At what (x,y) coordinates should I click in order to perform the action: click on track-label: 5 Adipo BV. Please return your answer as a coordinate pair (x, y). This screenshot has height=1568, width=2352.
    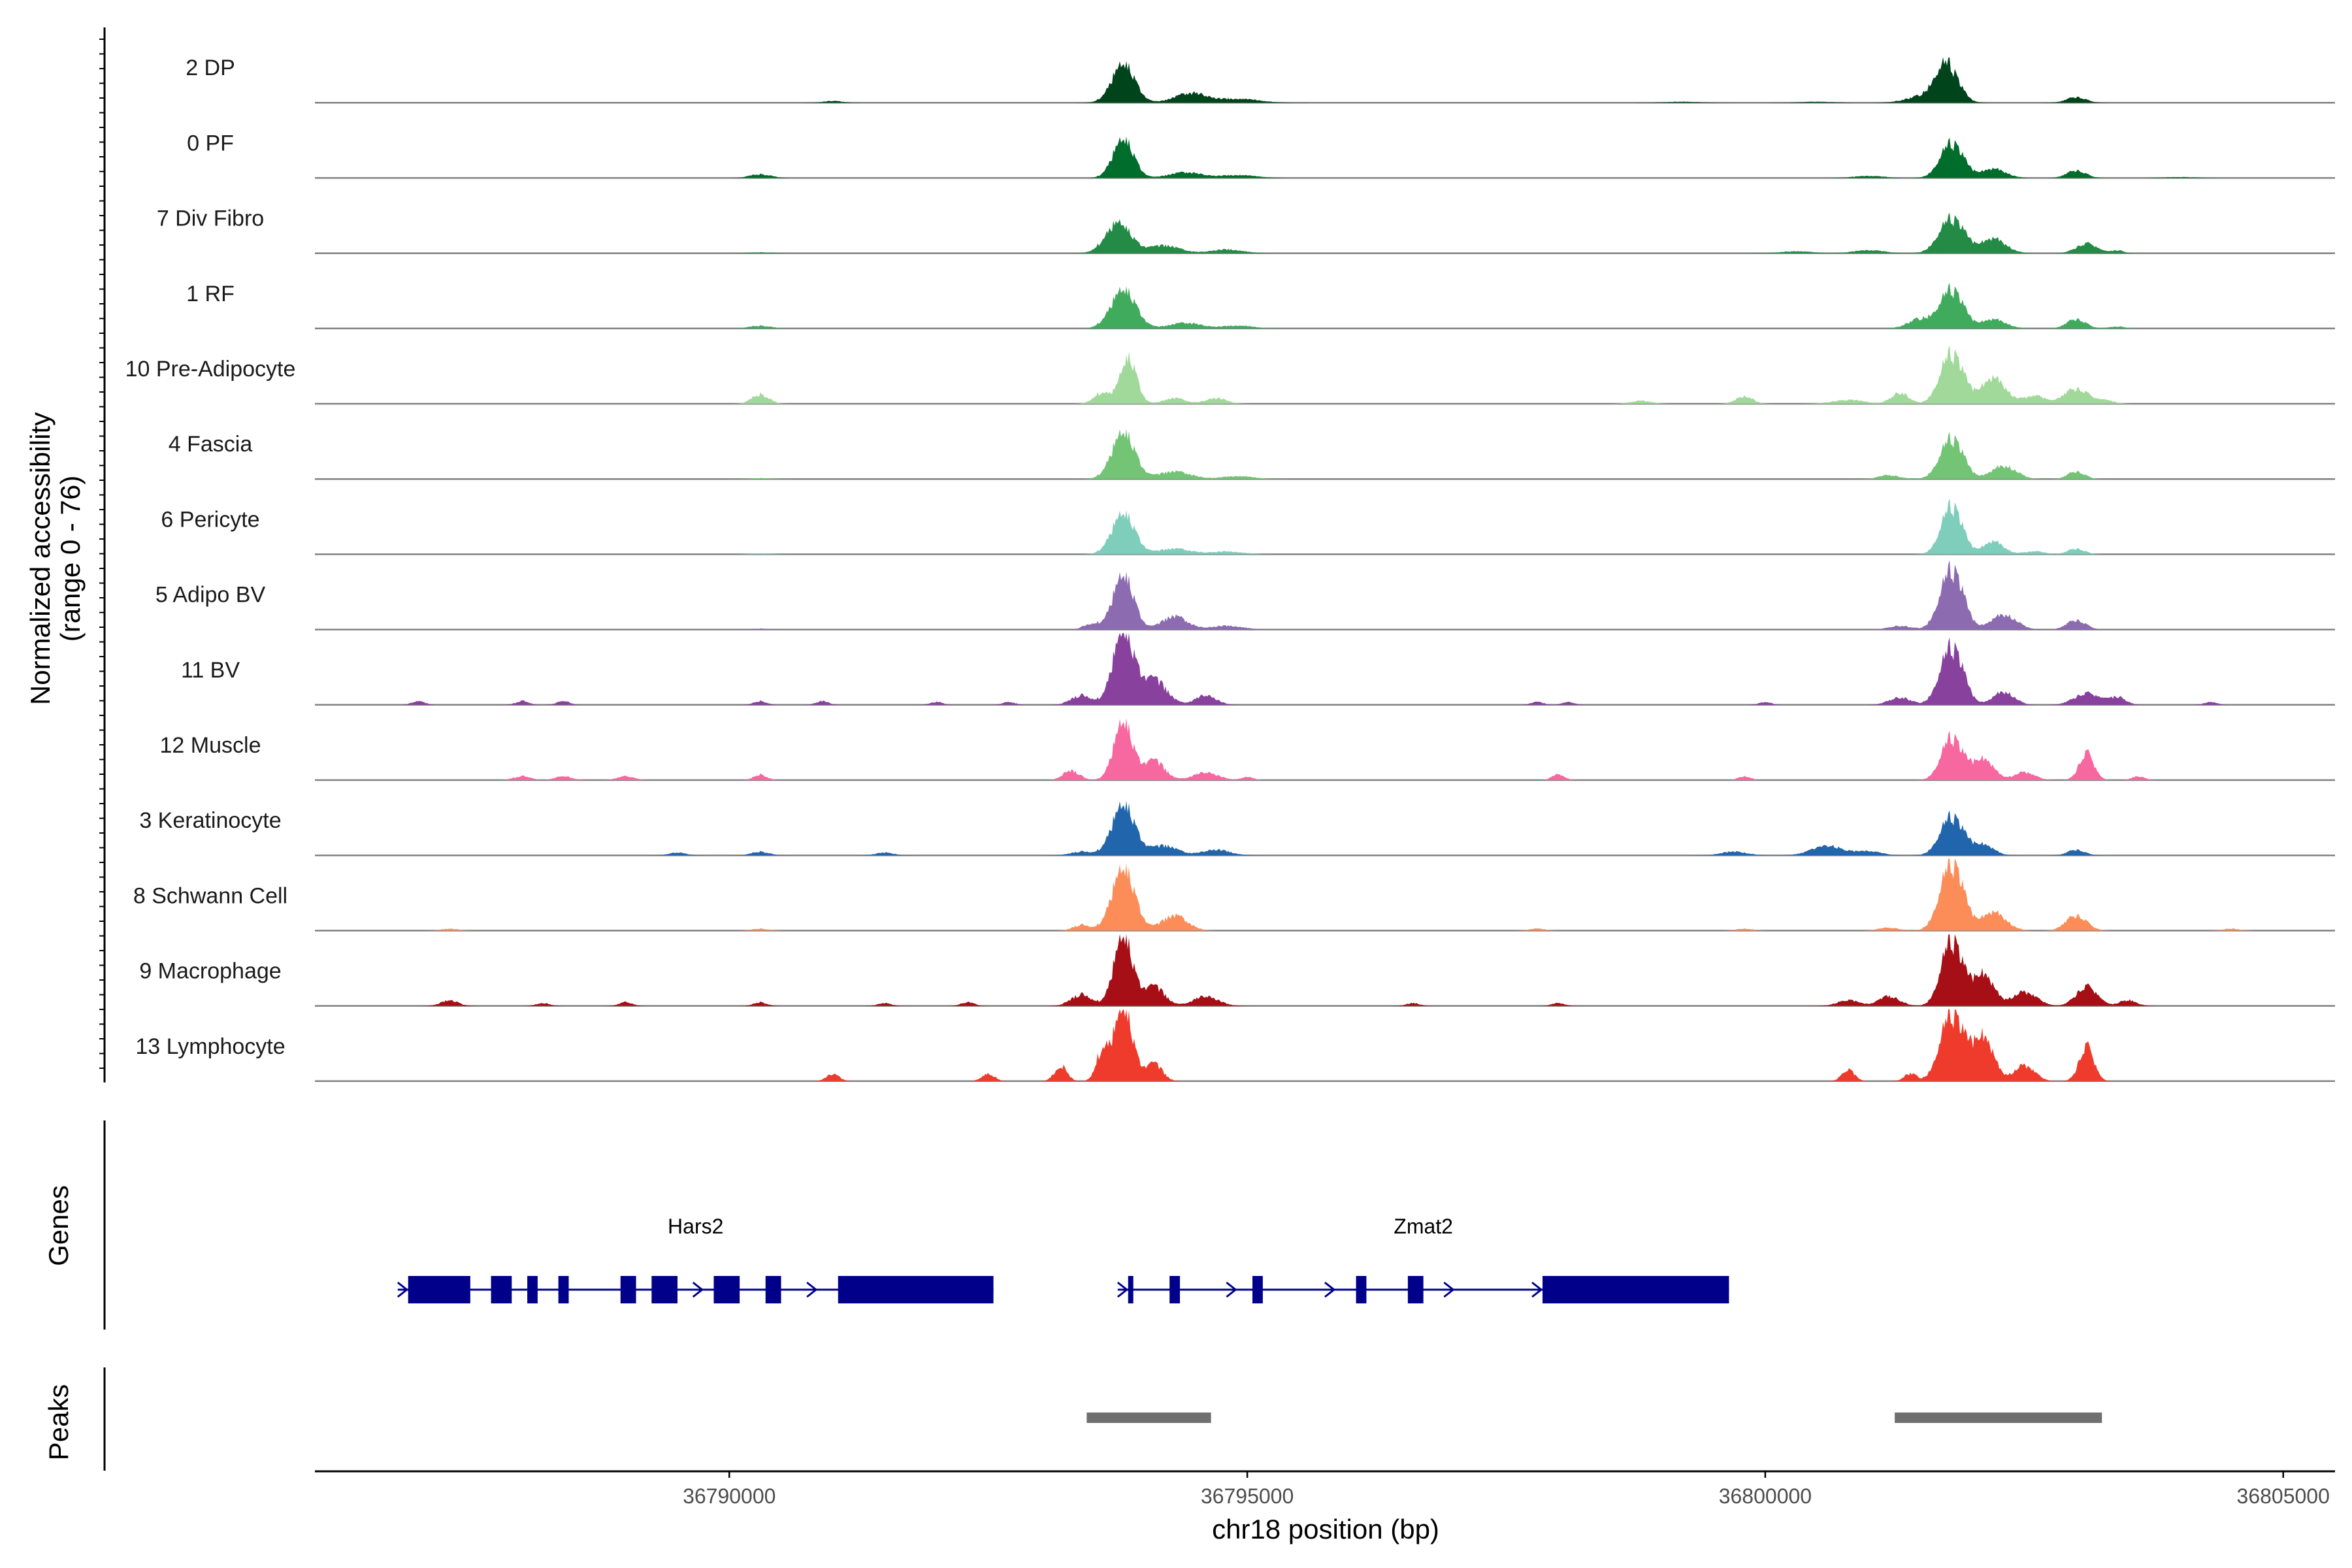
    Looking at the image, I should click on (210, 595).